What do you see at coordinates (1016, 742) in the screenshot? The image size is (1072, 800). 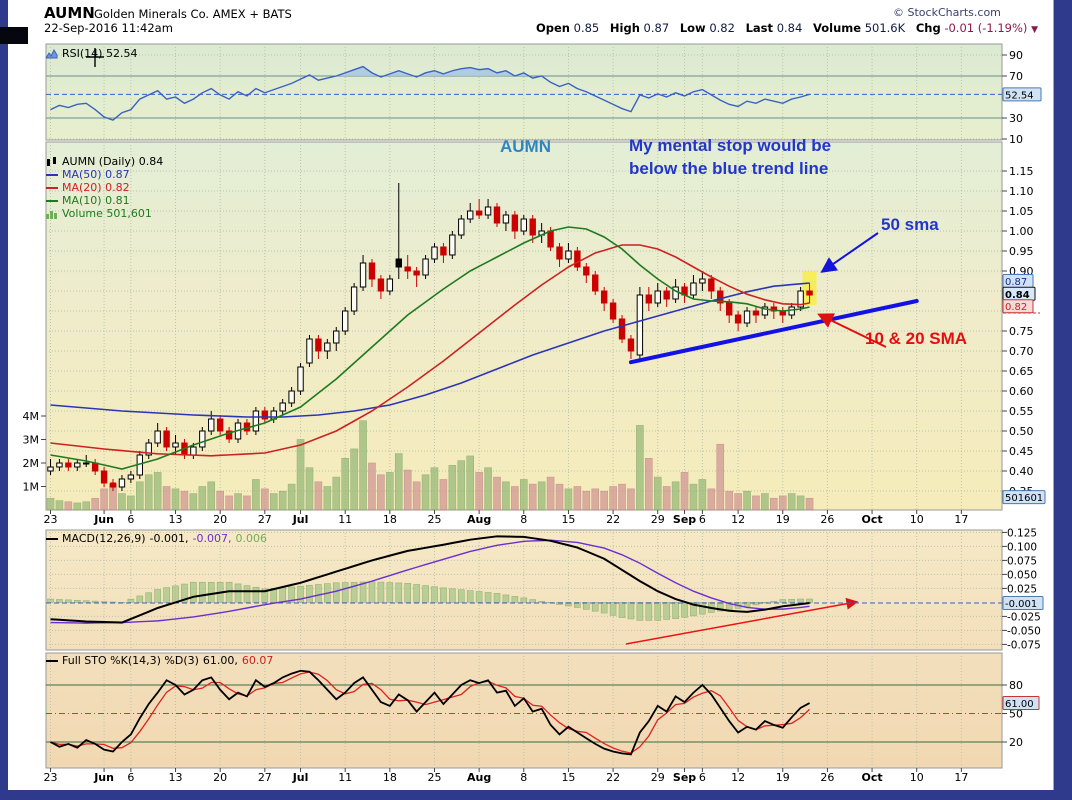 I see `sto-tick-label: 20` at bounding box center [1016, 742].